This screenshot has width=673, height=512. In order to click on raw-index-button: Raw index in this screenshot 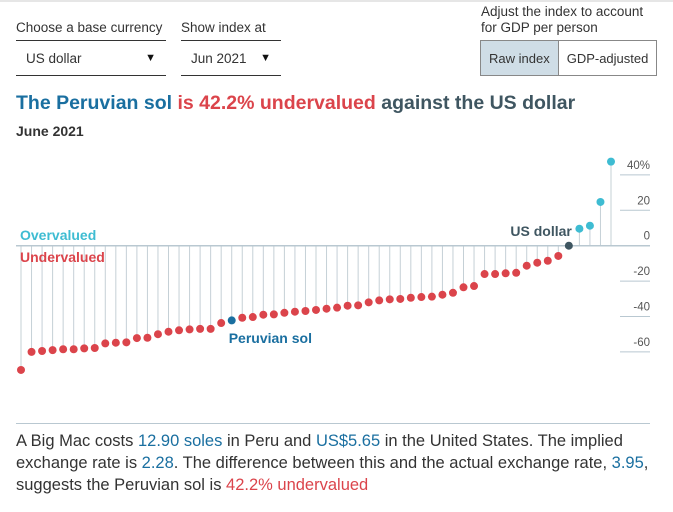, I will do `click(520, 58)`.